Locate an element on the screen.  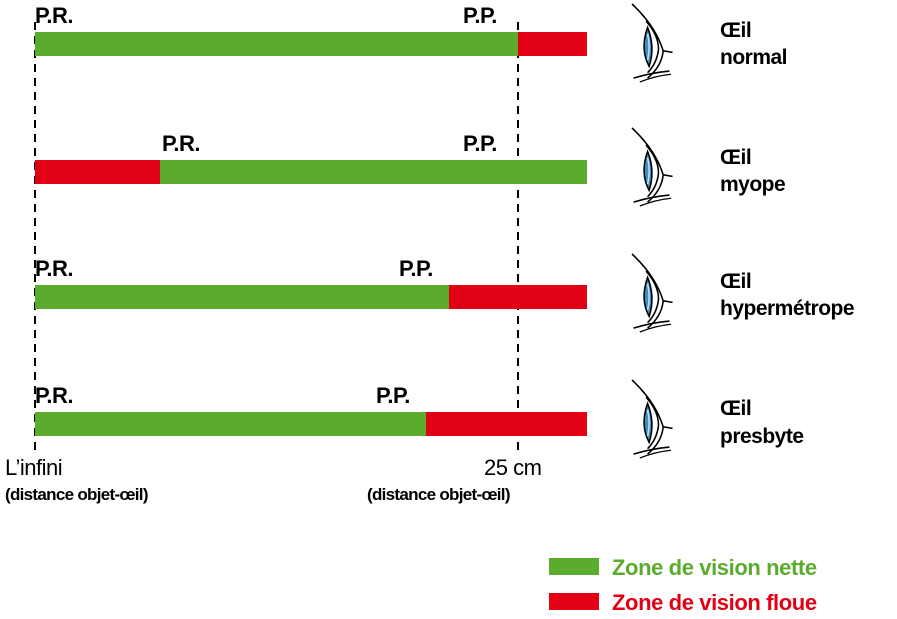
row-normal: P.R. P.P. Œil normal is located at coordinates (411, 43).